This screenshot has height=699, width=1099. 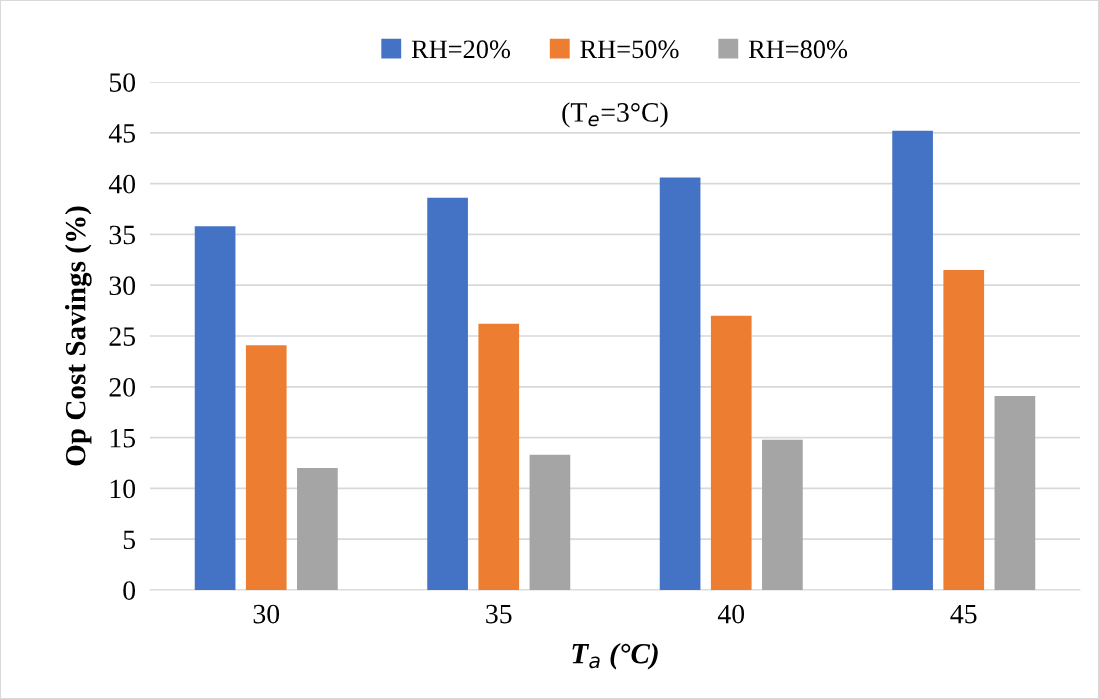 What do you see at coordinates (499, 614) in the screenshot?
I see `x-tick-label: 35` at bounding box center [499, 614].